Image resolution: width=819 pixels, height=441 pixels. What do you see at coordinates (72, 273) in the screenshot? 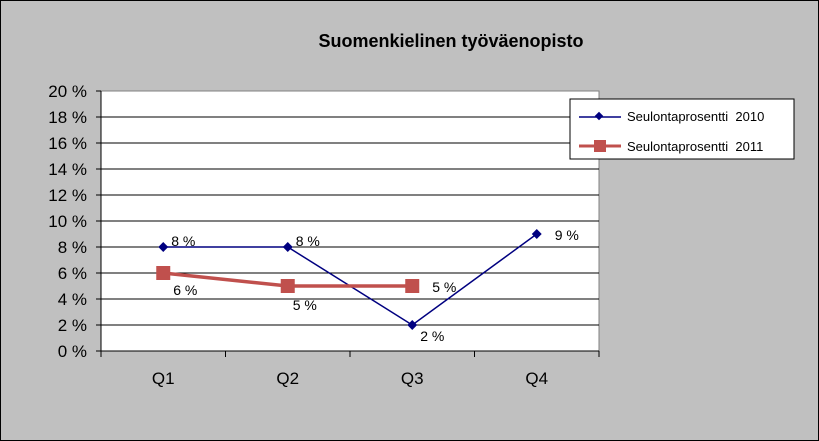
I see `y-tick-label: 6 %` at bounding box center [72, 273].